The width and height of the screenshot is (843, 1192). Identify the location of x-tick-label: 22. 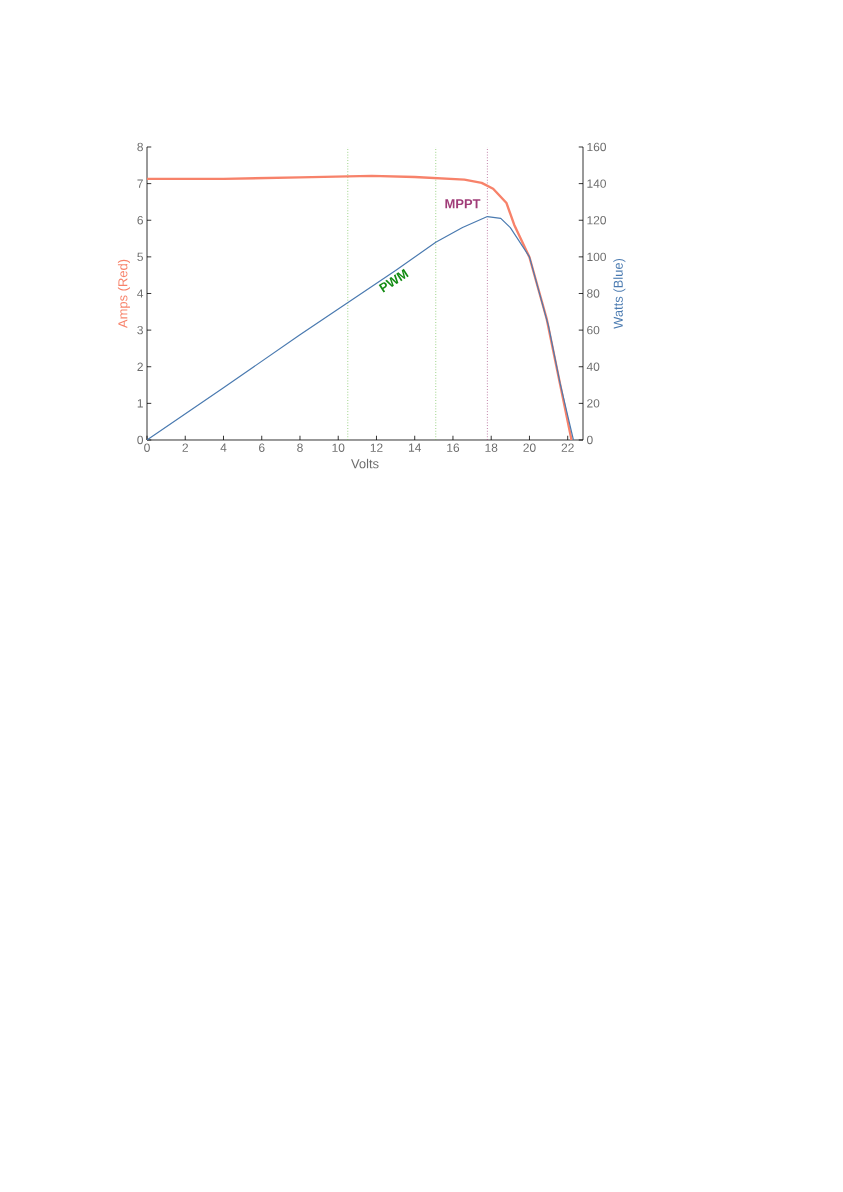
(567, 447).